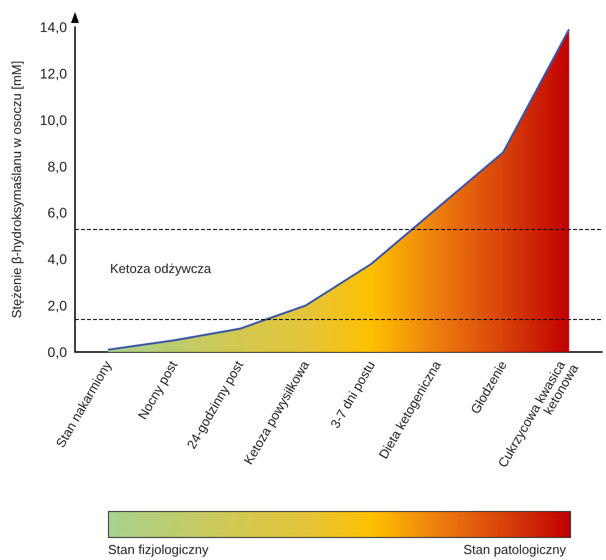 The image size is (606, 560). I want to click on y-tick-label: 4,0, so click(58, 259).